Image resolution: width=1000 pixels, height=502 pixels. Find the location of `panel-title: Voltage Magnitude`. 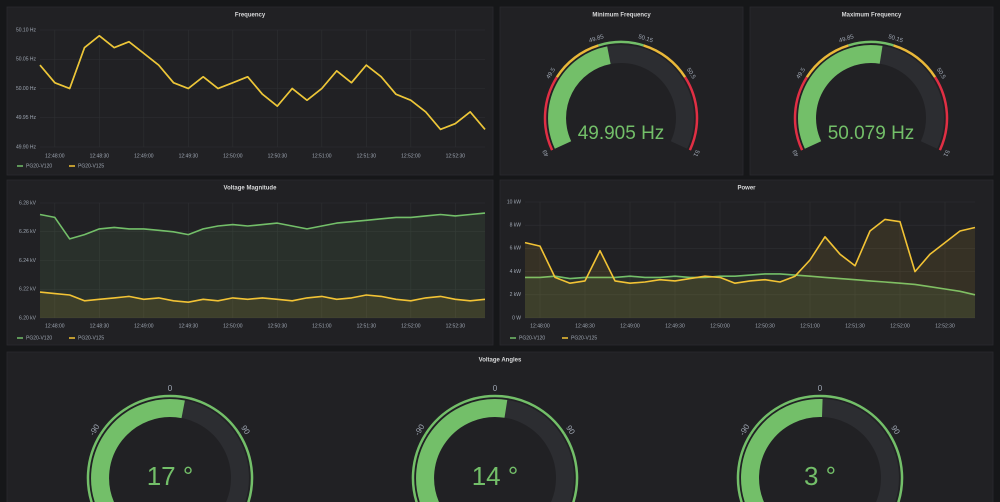

panel-title: Voltage Magnitude is located at coordinates (251, 189).